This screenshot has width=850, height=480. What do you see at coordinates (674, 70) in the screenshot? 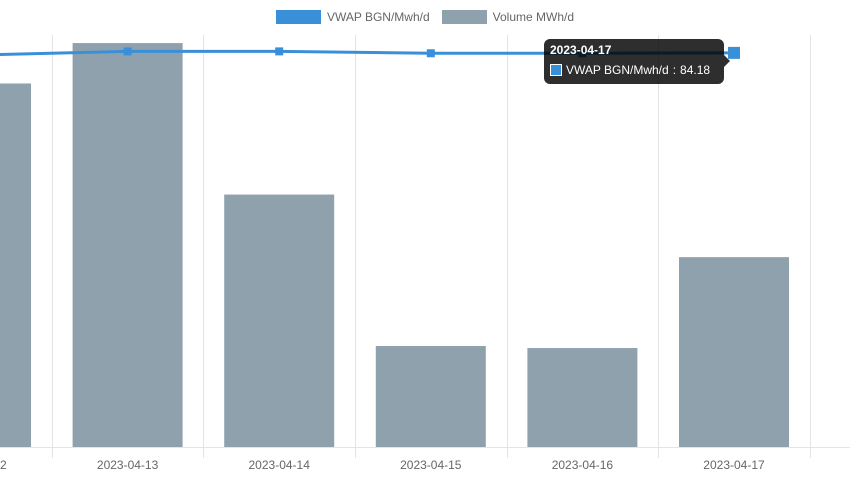
I see `tooltip-colon: :` at bounding box center [674, 70].